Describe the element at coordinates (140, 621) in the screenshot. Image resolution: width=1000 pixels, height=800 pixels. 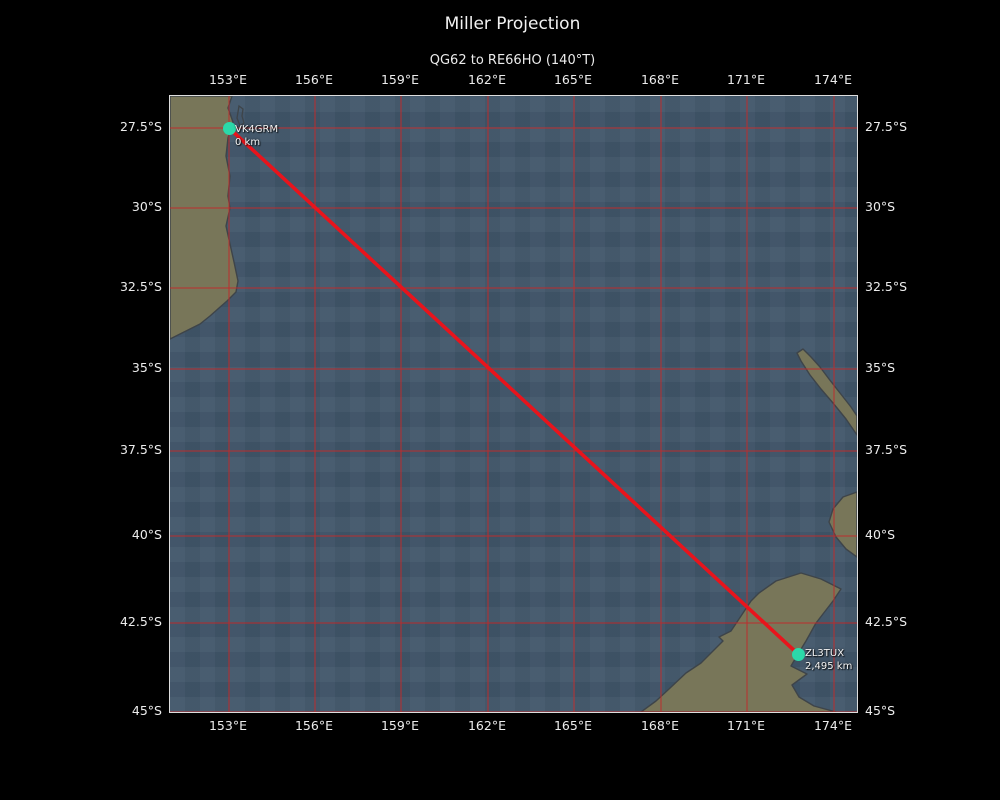
I see `lat-tick-label-left: 42.5°S` at that location.